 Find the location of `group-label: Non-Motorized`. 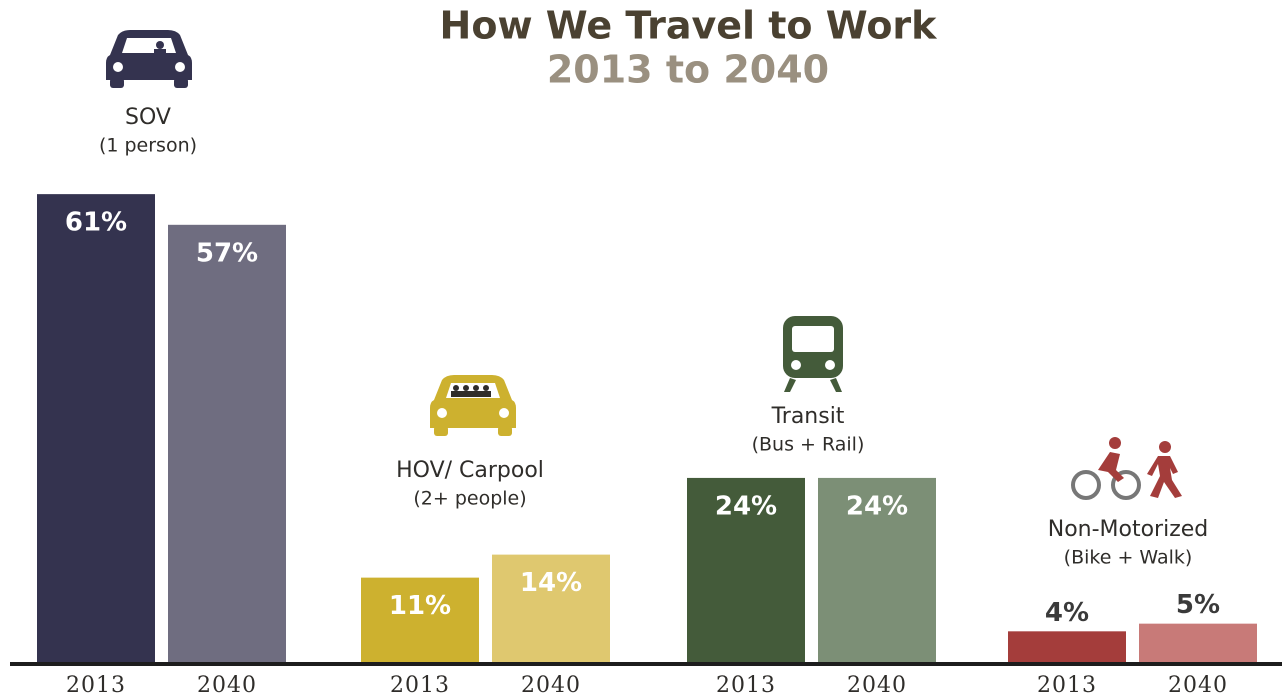

group-label: Non-Motorized is located at coordinates (1128, 529).